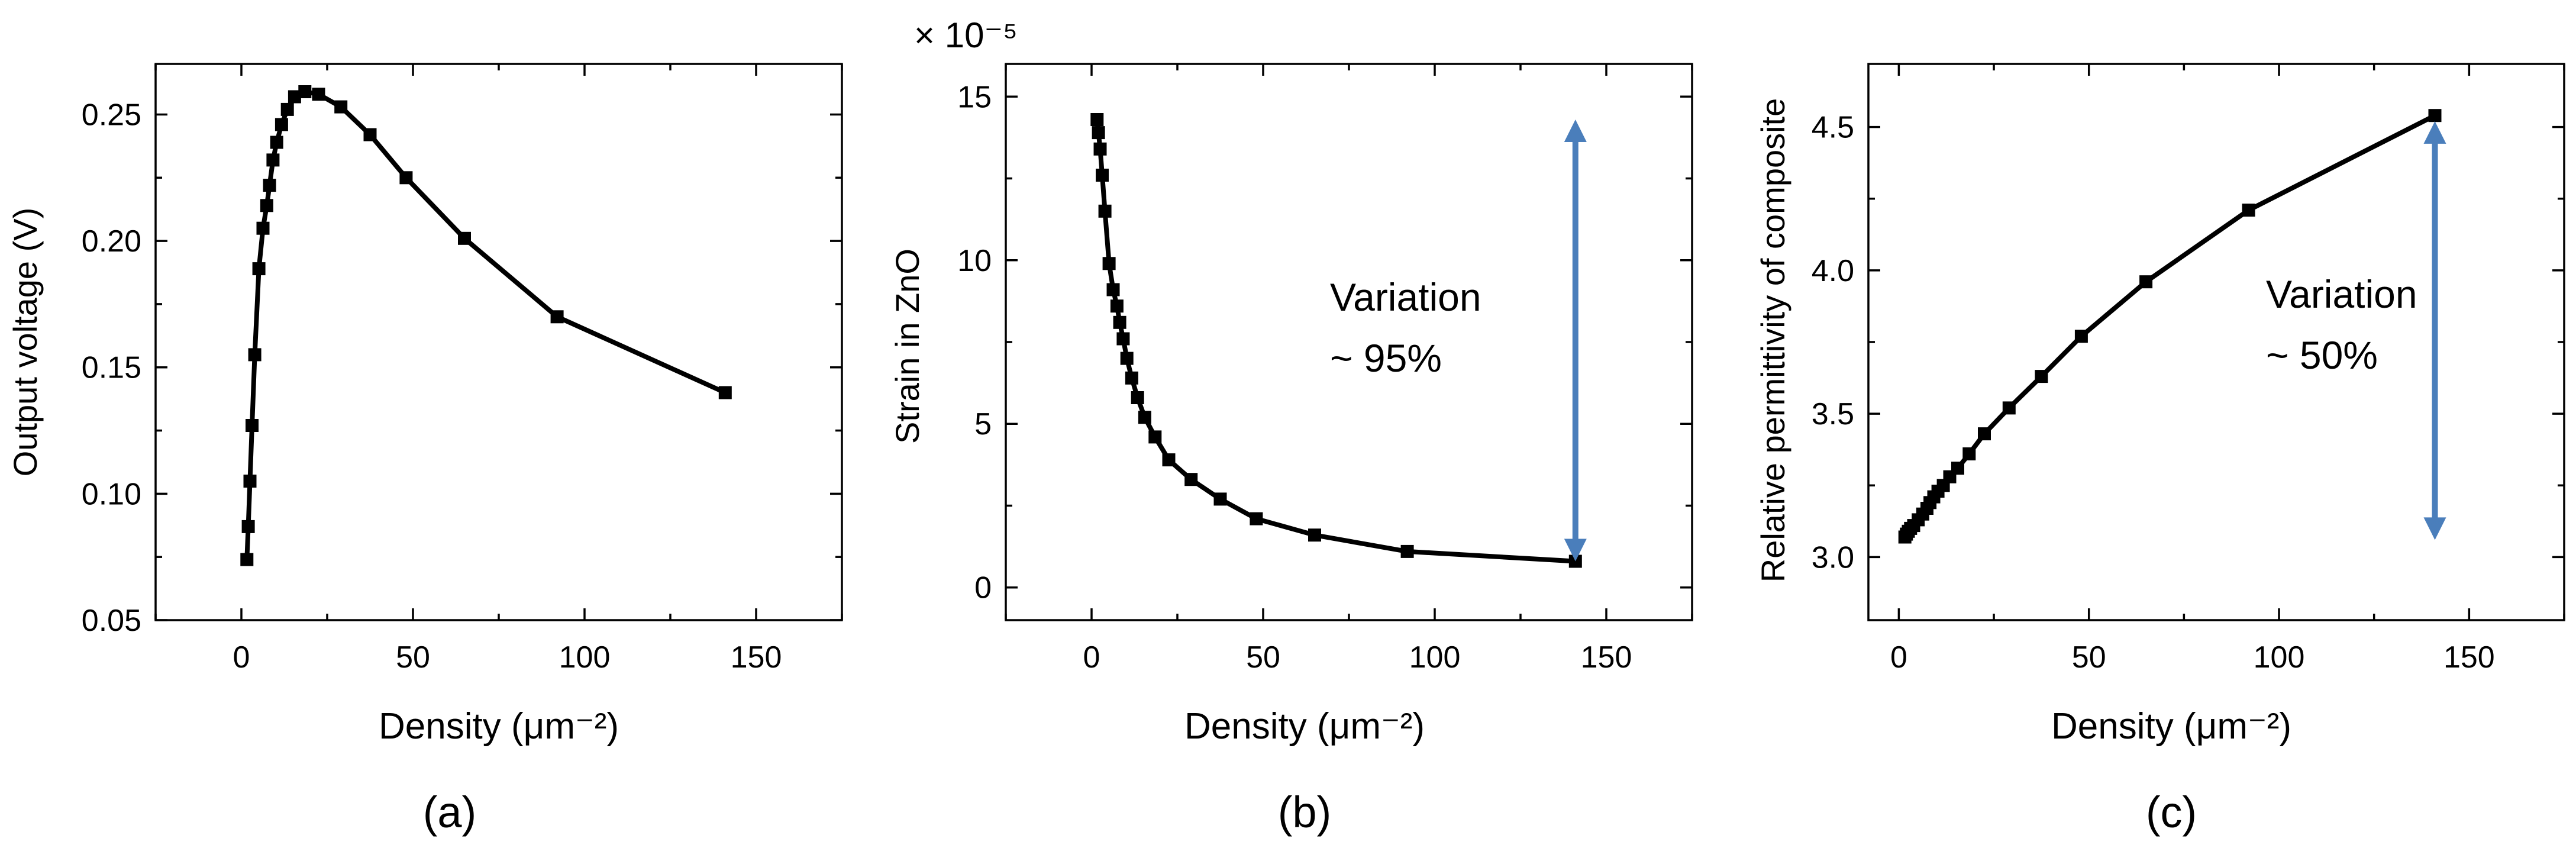  Describe the element at coordinates (585, 658) in the screenshot. I see `x-tick-label-a: 100` at that location.